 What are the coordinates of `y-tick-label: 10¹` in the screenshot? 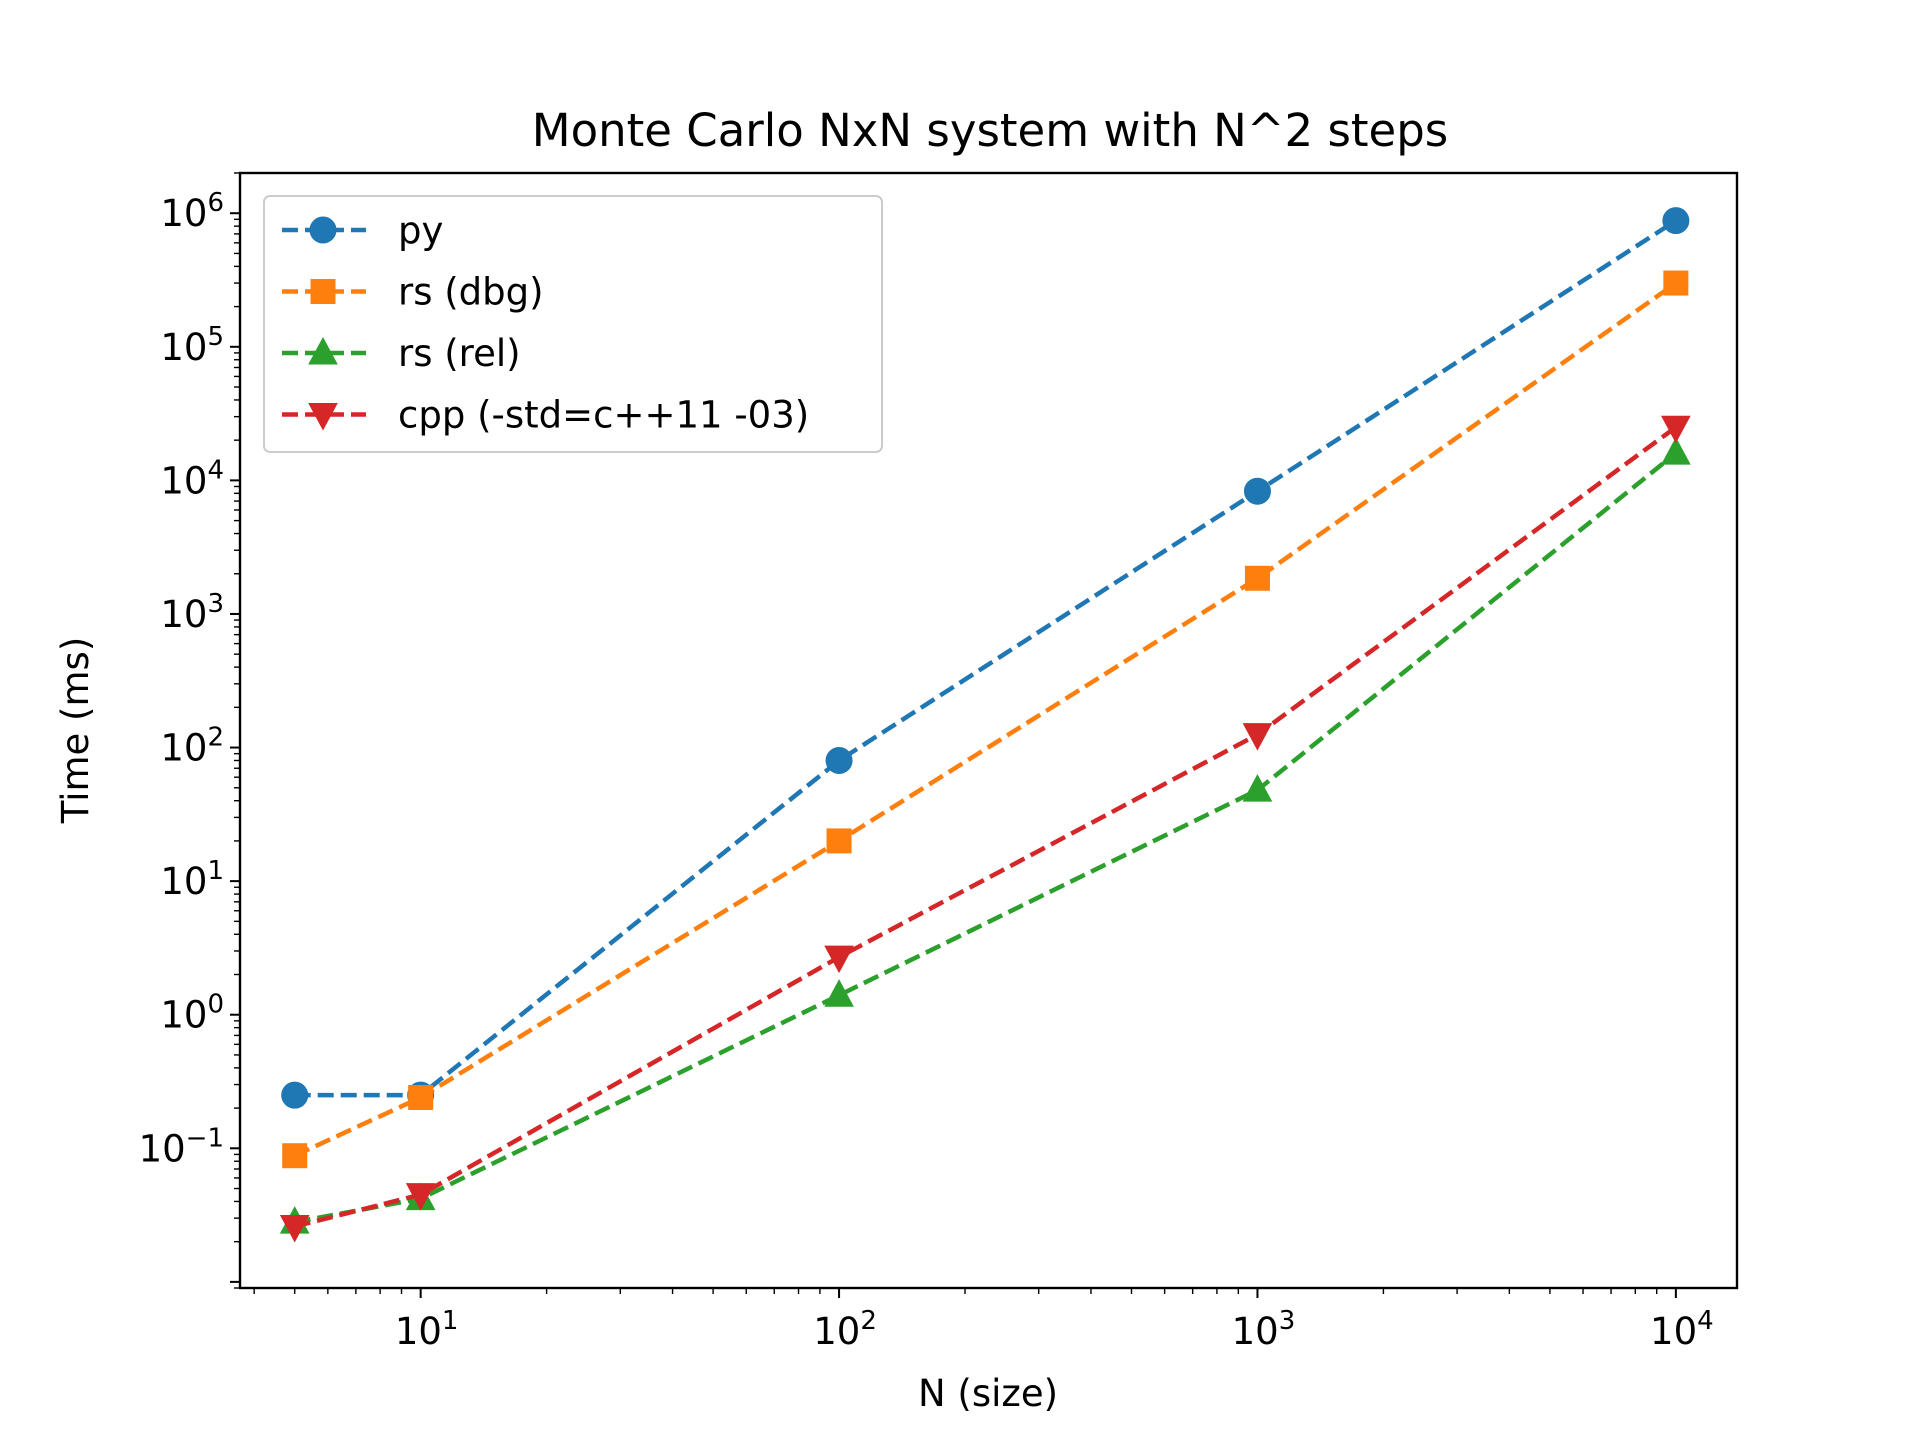 It's located at (192, 879).